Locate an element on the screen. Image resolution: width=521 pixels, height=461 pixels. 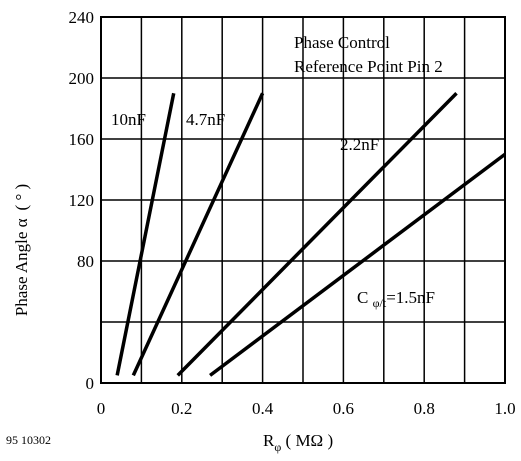
y-axis-label: Phase Angle α ( ° ) is located at coordinates (21, 250).